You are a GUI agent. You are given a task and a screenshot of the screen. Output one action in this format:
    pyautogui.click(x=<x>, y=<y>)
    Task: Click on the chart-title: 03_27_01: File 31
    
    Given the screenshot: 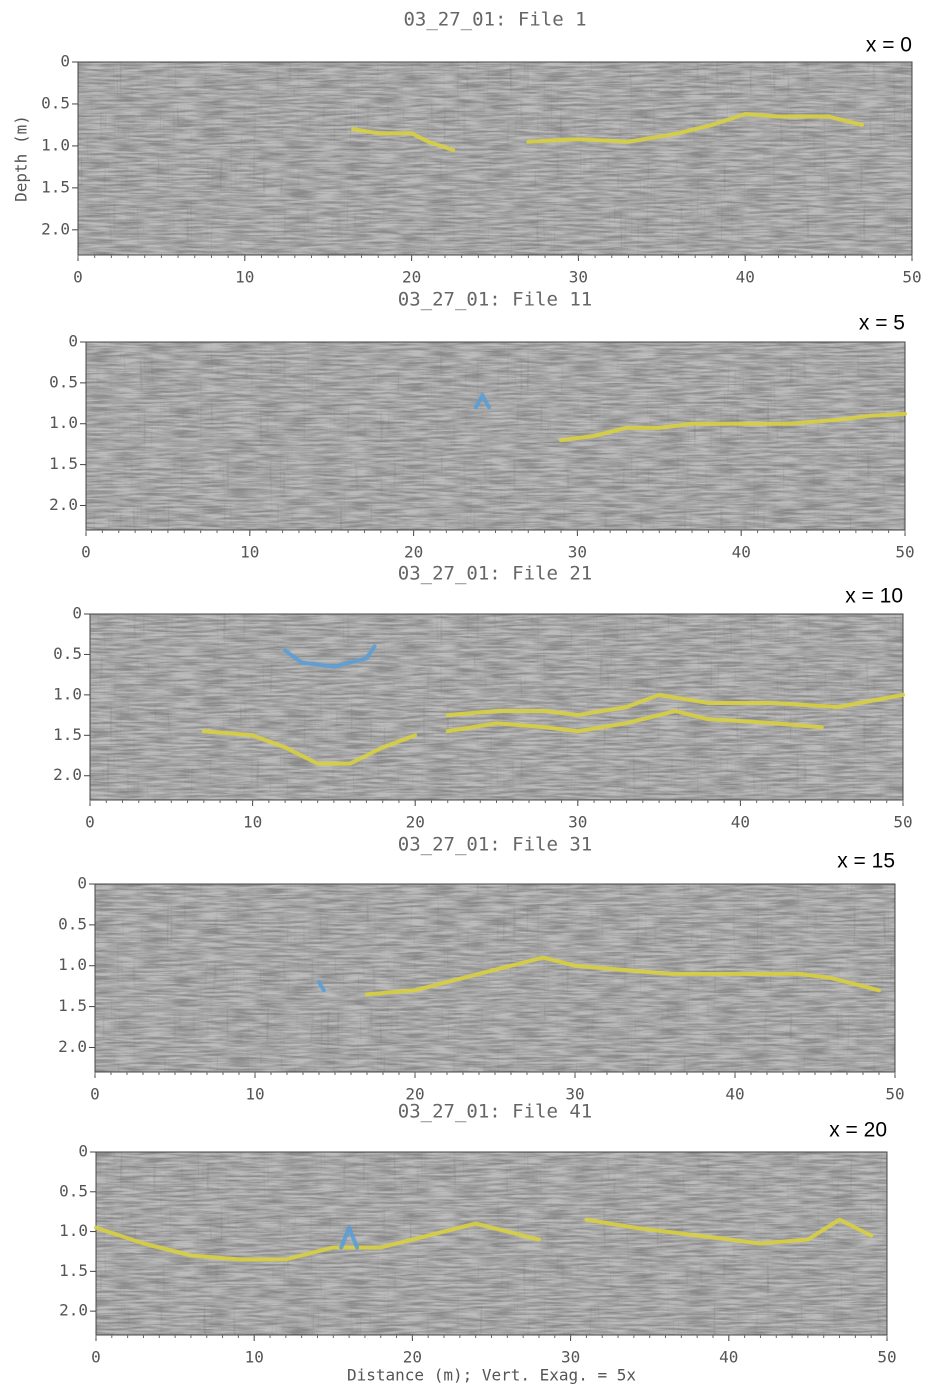 What is the action you would take?
    pyautogui.click(x=495, y=845)
    